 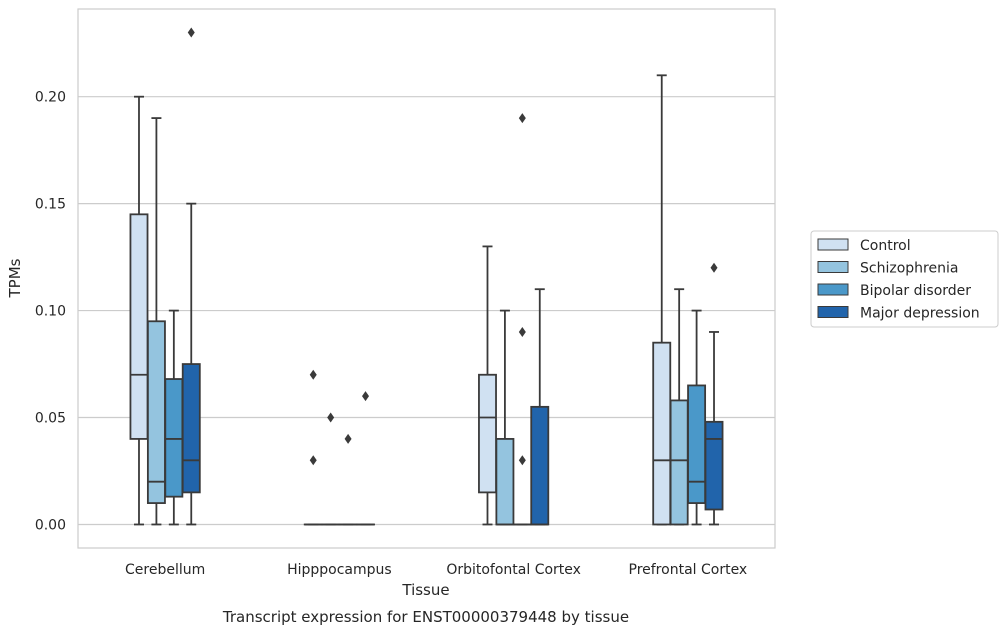 I want to click on y-tick-label: 0.00, so click(x=50, y=525).